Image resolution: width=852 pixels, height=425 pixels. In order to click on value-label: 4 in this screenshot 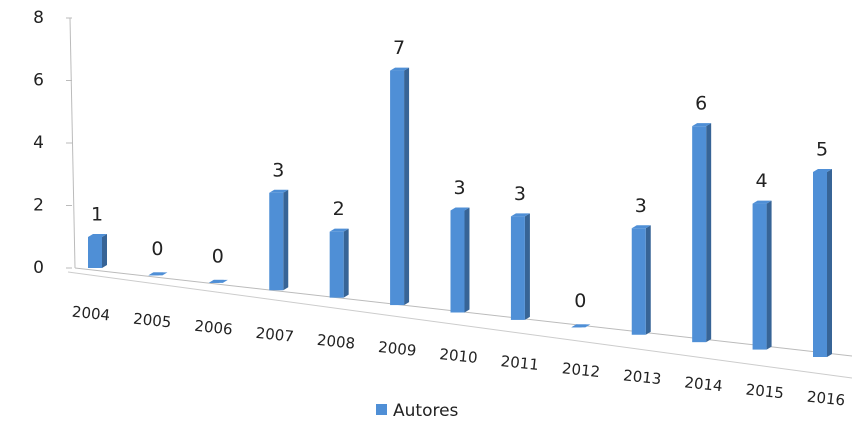, I will do `click(762, 181)`.